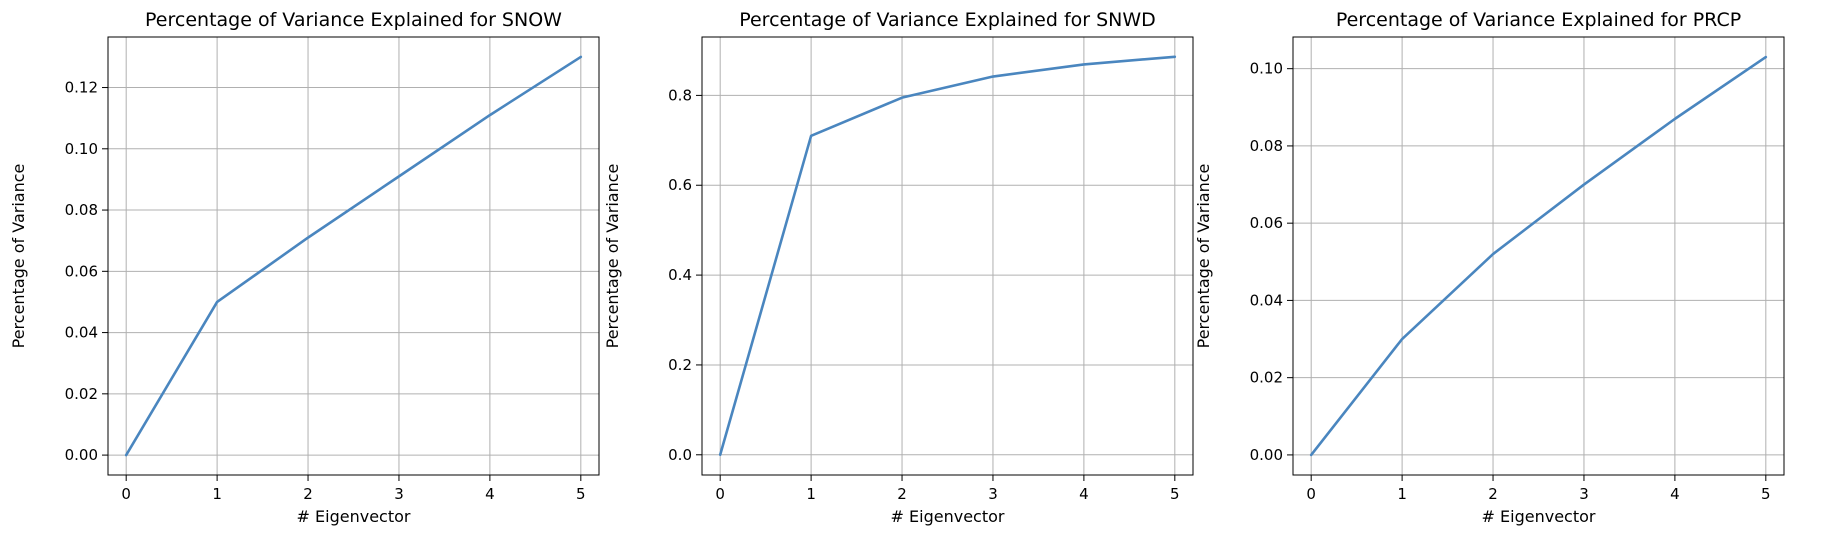 The image size is (1844, 554). Describe the element at coordinates (680, 95) in the screenshot. I see `y-tick-label: 0.8` at that location.